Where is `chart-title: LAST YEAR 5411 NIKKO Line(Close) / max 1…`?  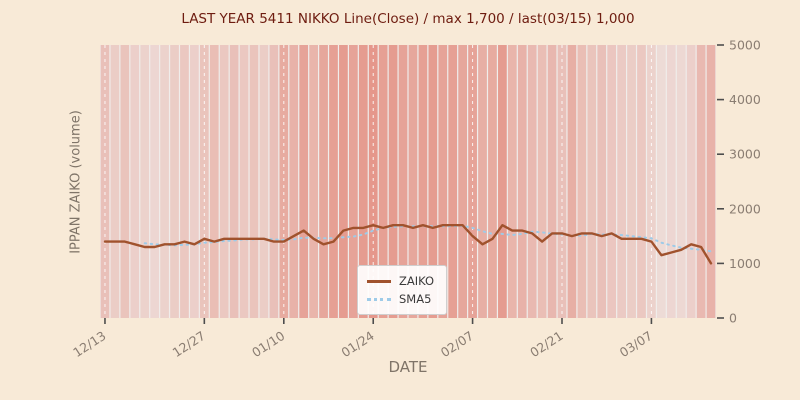 chart-title: LAST YEAR 5411 NIKKO Line(Close) / max 1… is located at coordinates (408, 19).